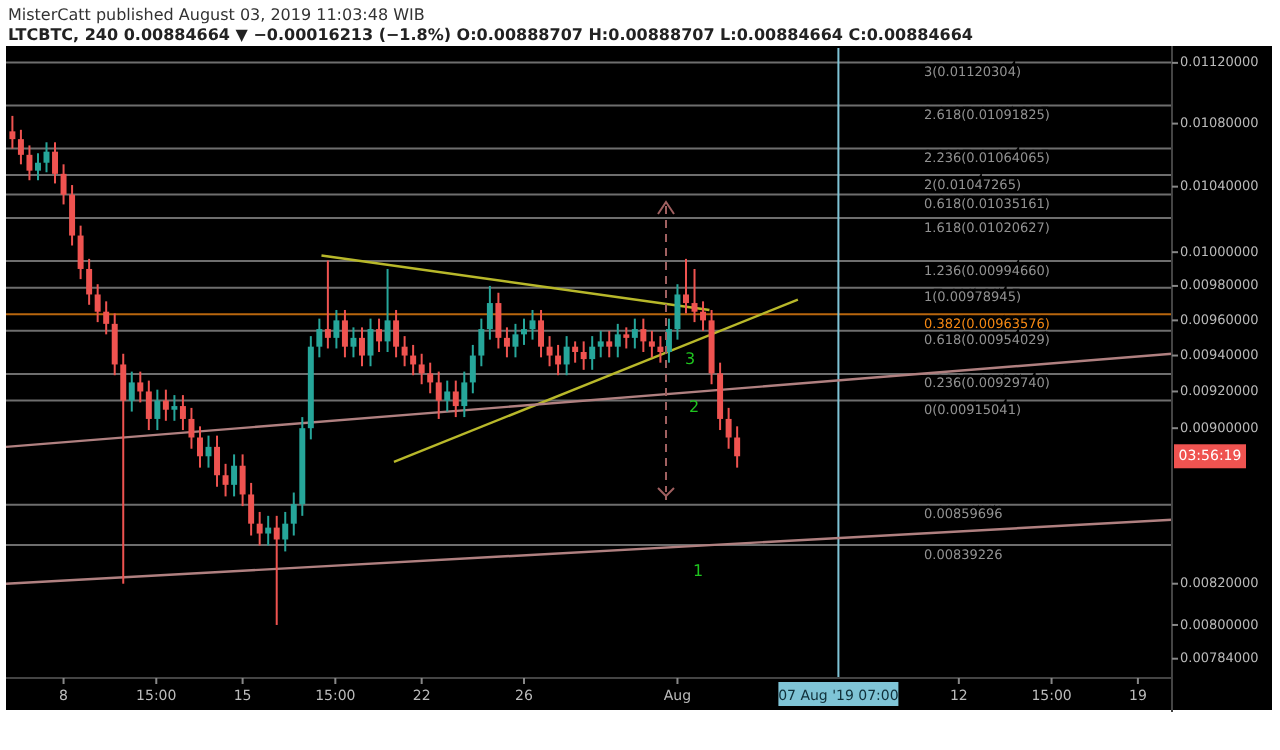 Image resolution: width=1280 pixels, height=750 pixels. I want to click on chart-subtitle: MisterCatt published August 03, 2019 11:03:48 WIB, so click(216, 15).